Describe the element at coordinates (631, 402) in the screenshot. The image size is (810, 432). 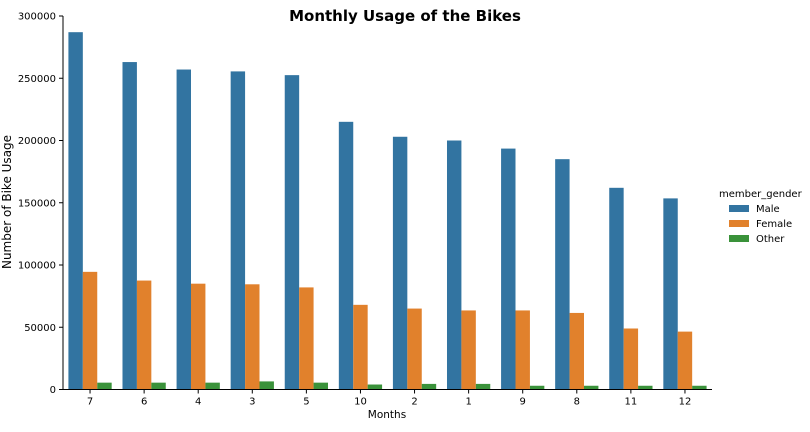
I see `x-tick-label: 11` at that location.